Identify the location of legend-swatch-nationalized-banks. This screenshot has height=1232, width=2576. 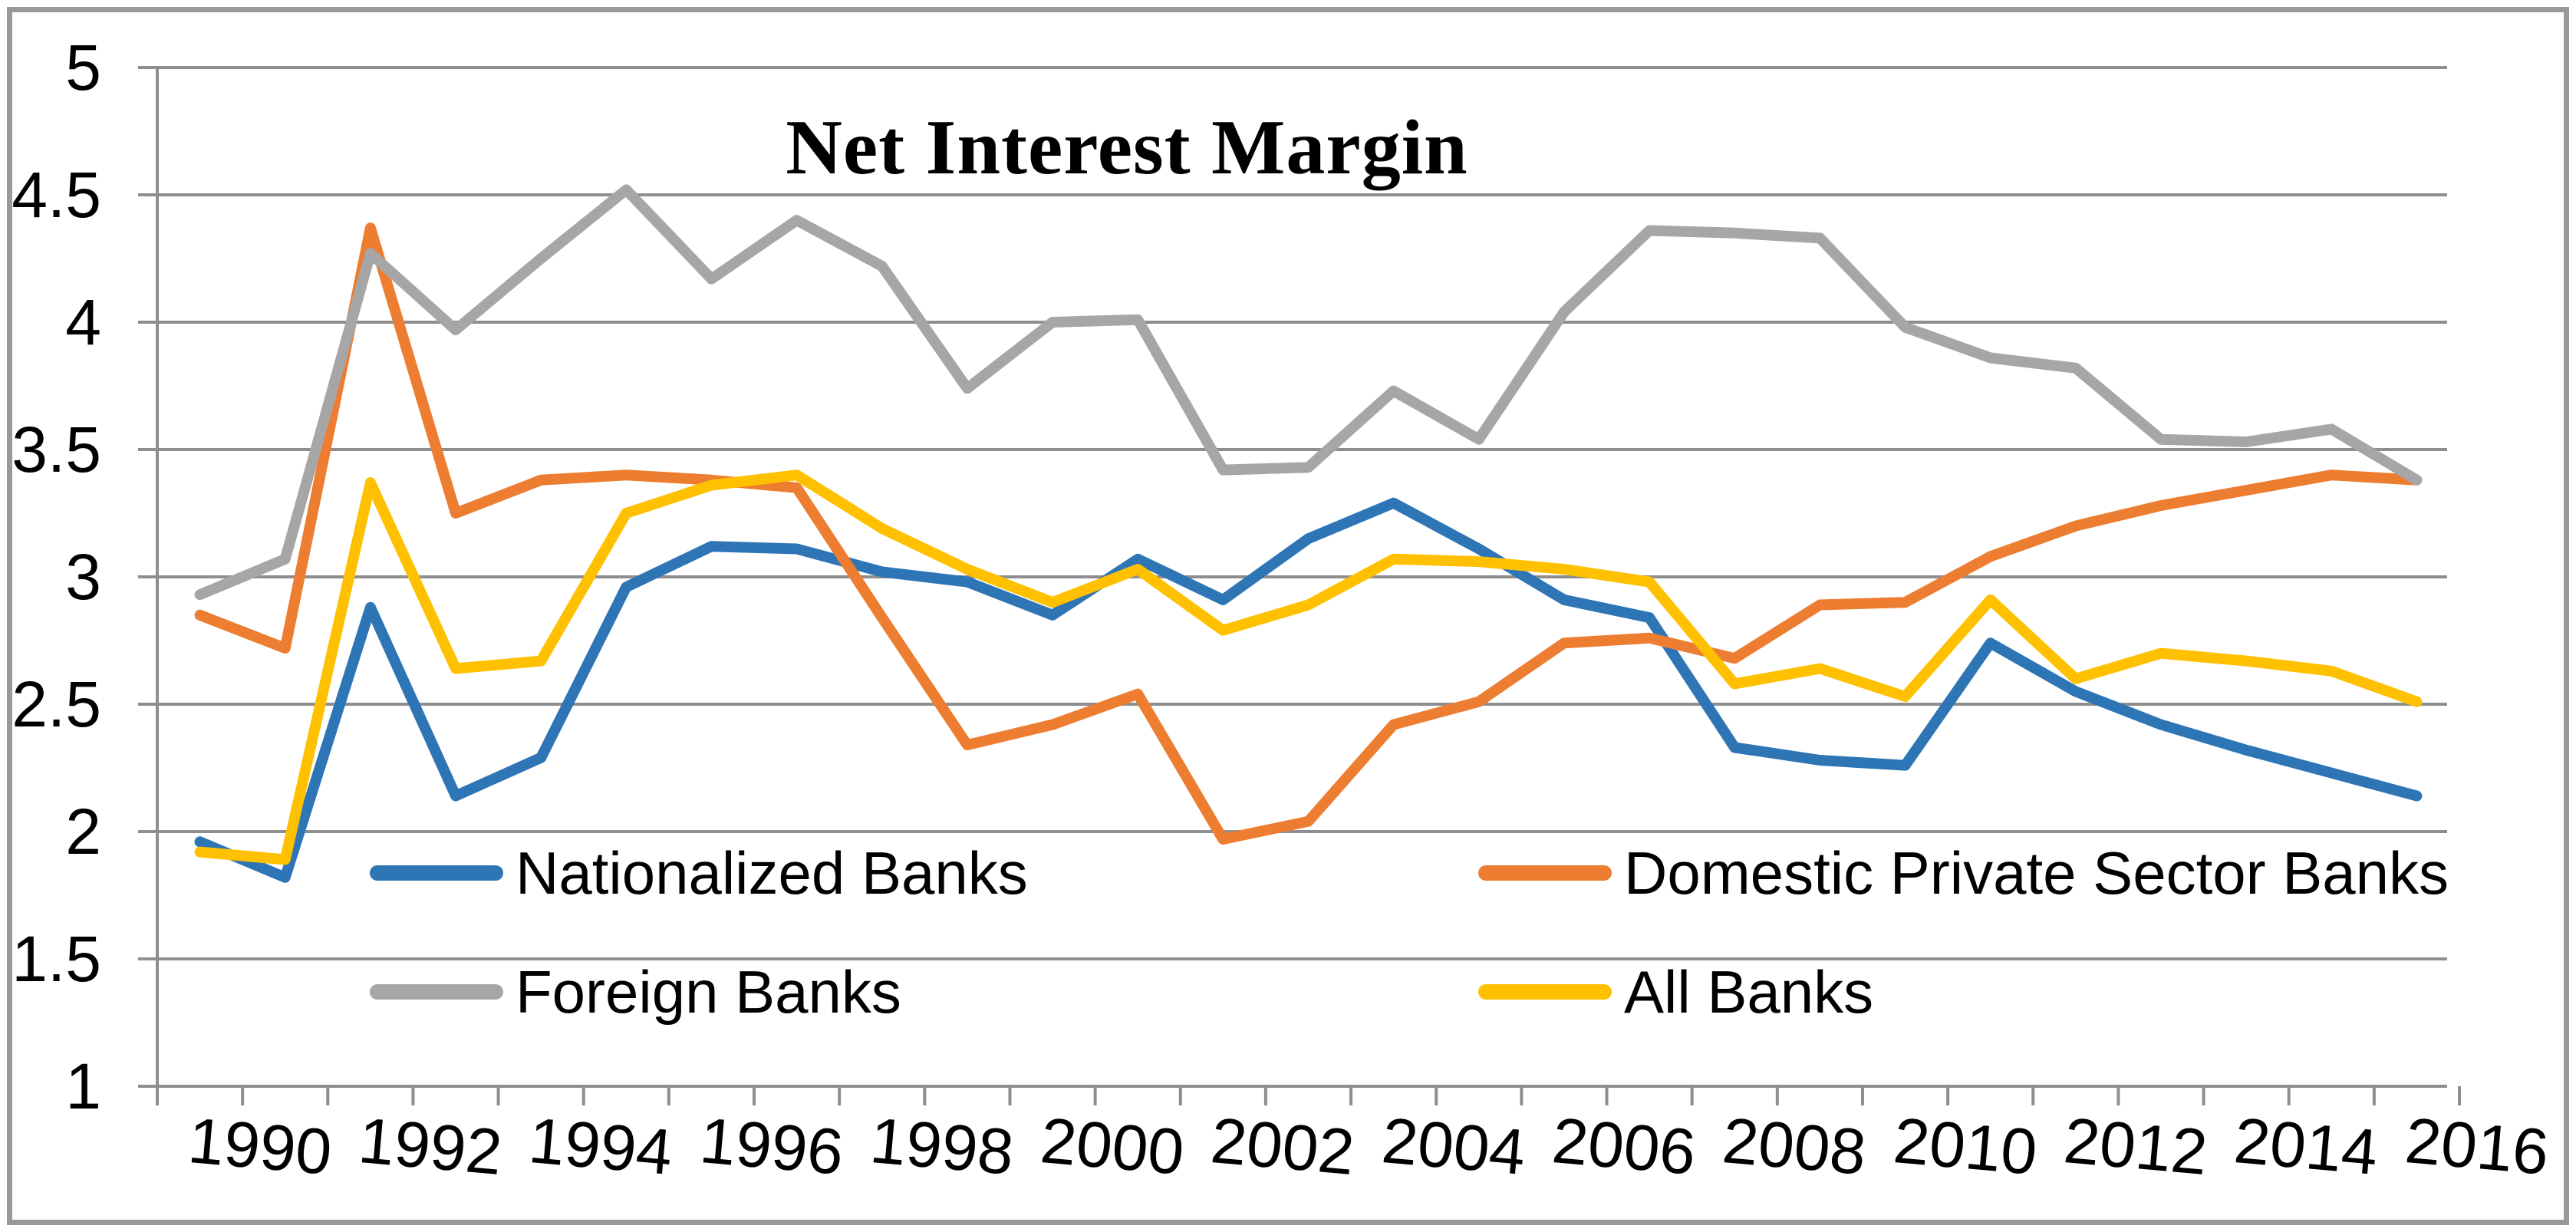
(436, 873).